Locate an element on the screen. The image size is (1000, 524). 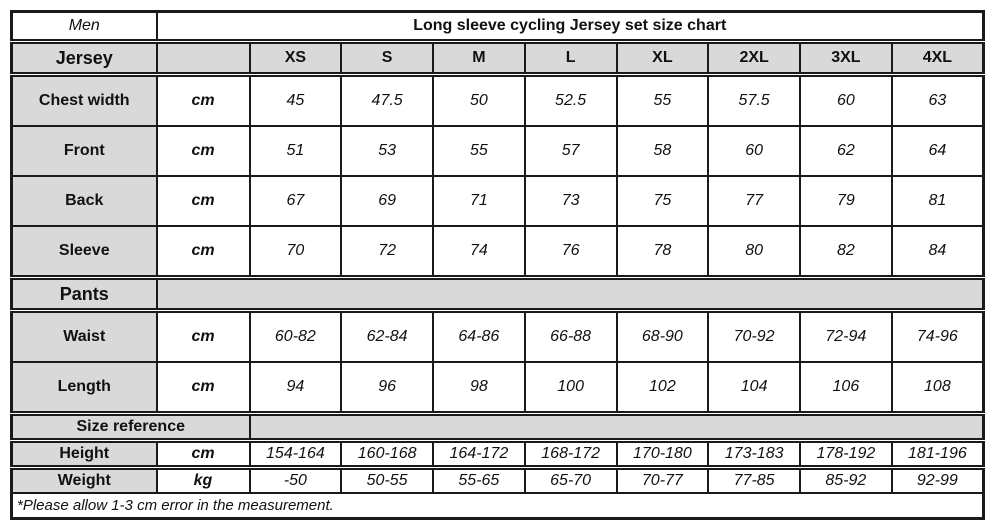
table-row-front: Front cm 51 53 55 57 58 60 62 64 is located at coordinates (497, 151).